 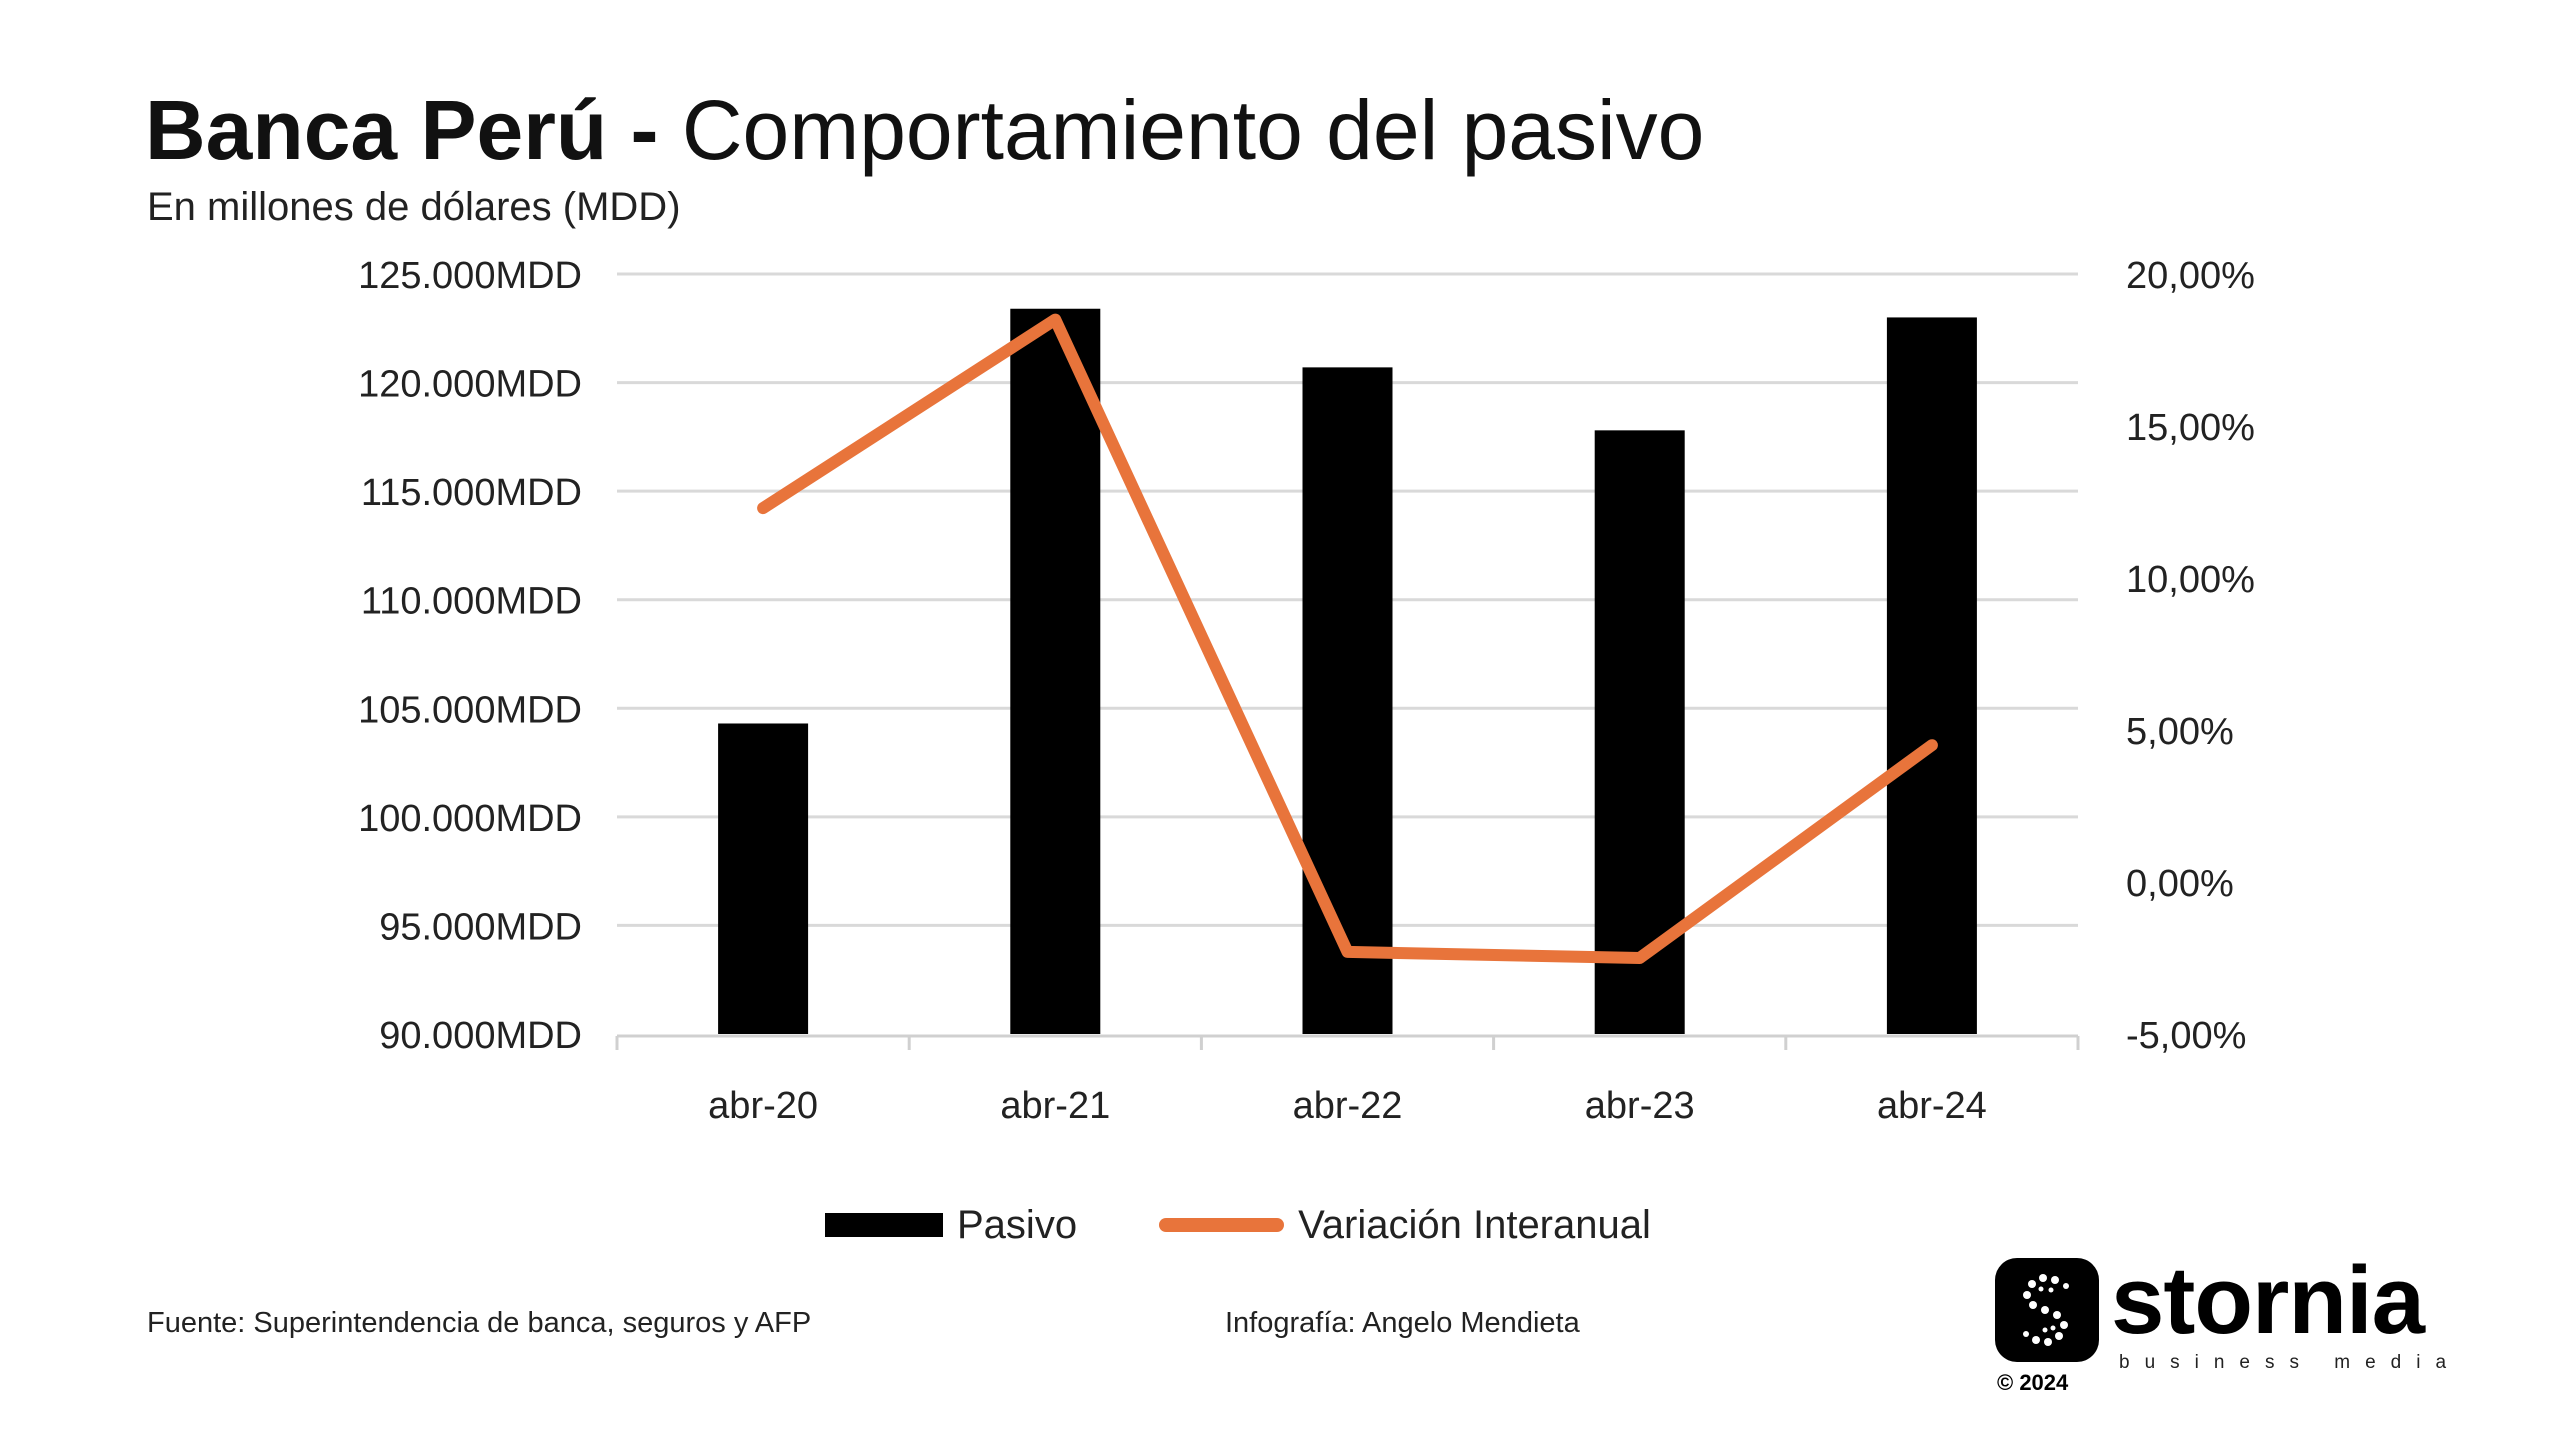 I want to click on x-tick-label: abr-21, so click(x=1055, y=1106).